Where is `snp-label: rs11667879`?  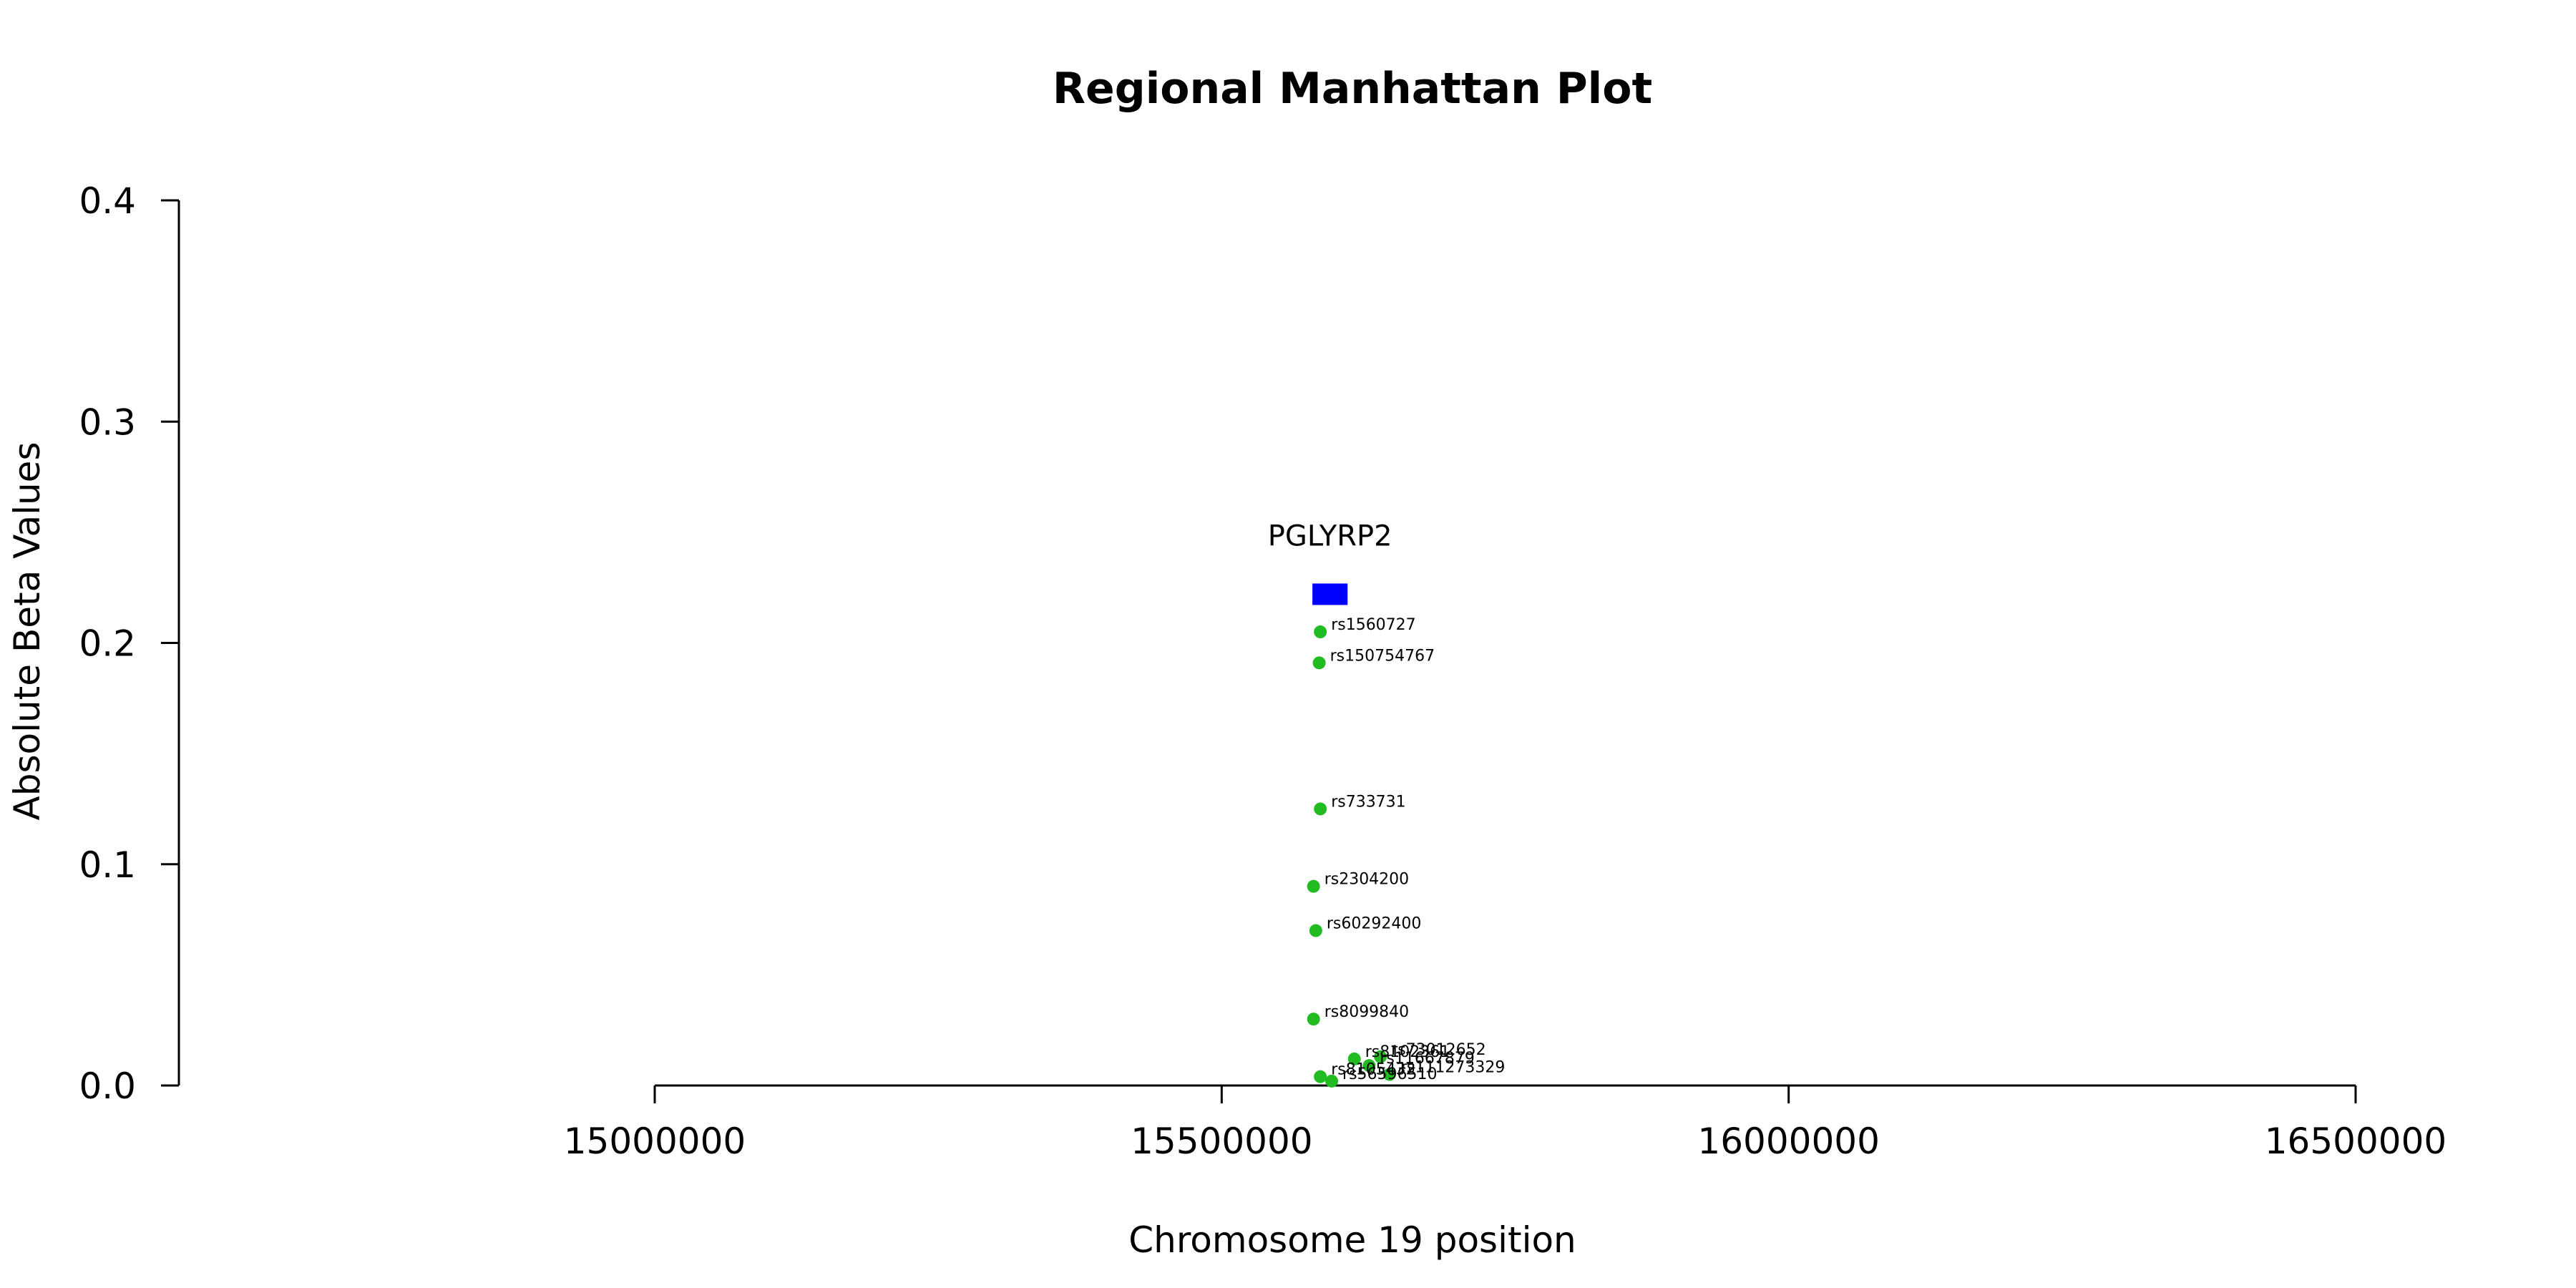
snp-label: rs11667879 is located at coordinates (1427, 1059).